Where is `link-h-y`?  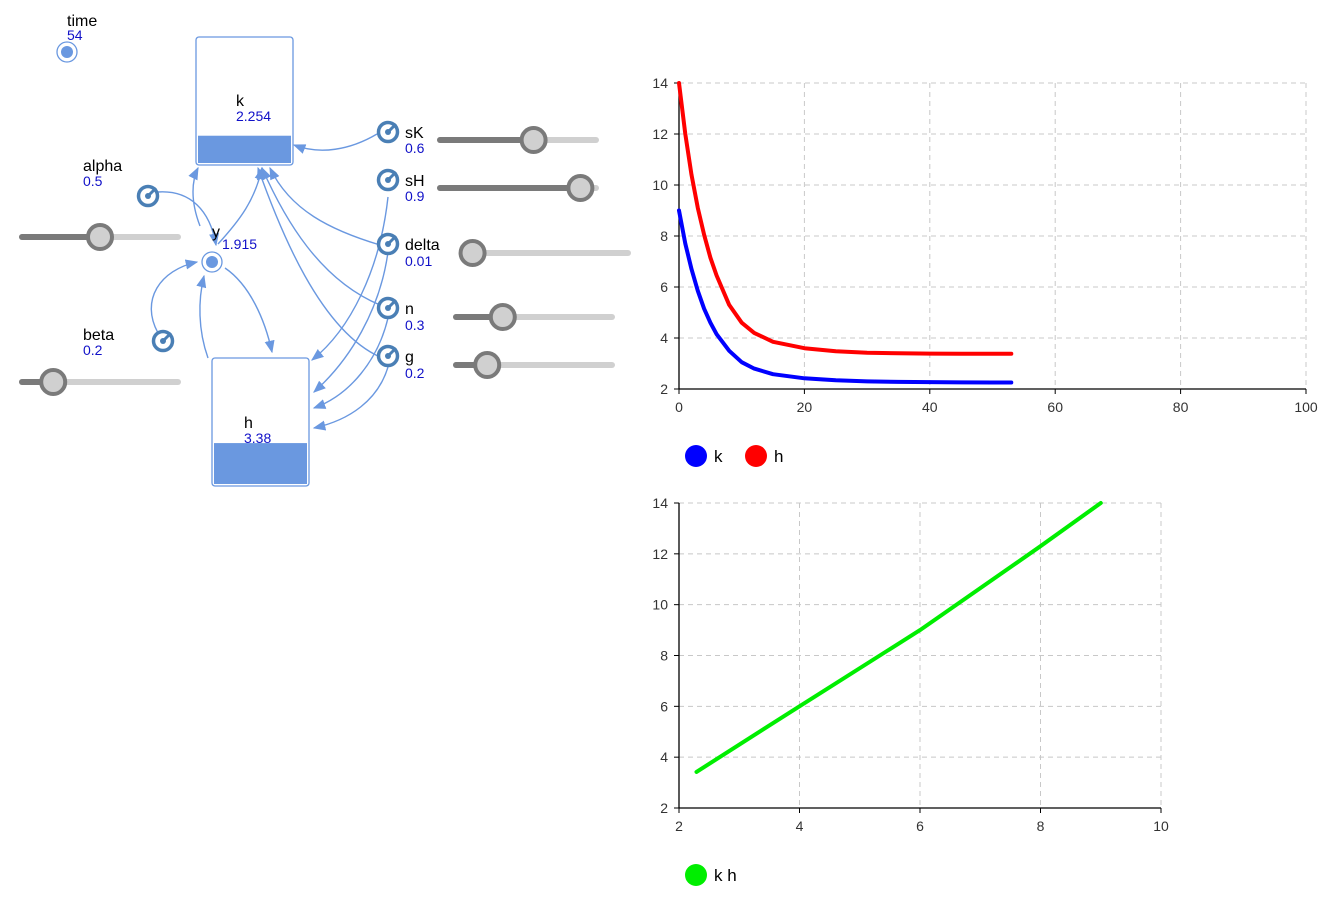 link-h-y is located at coordinates (202, 316).